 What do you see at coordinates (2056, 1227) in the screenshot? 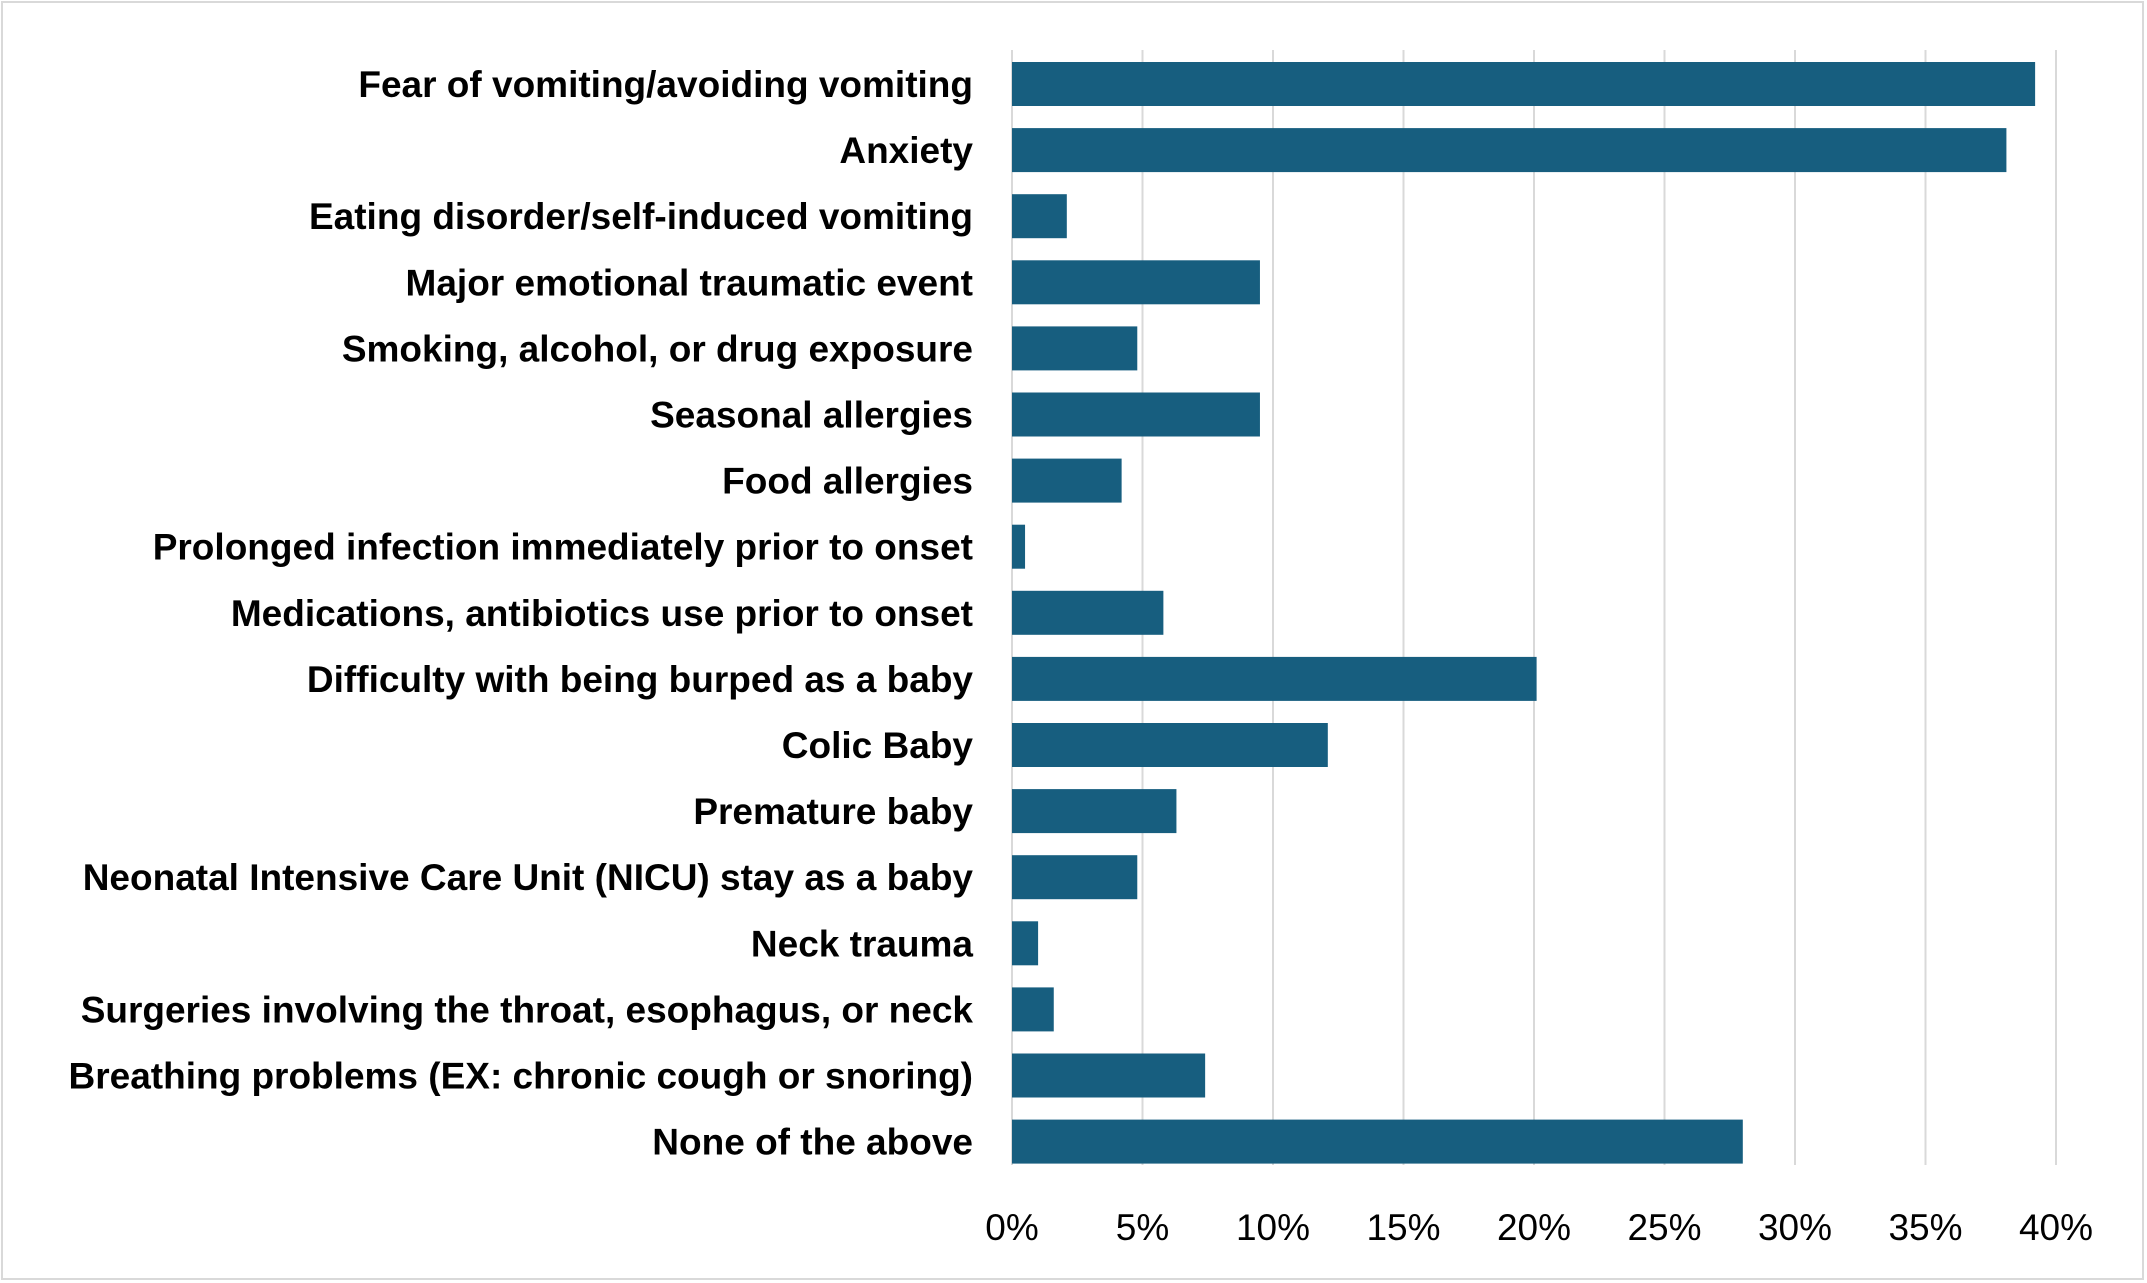
I see `x-tick-label: 40%` at bounding box center [2056, 1227].